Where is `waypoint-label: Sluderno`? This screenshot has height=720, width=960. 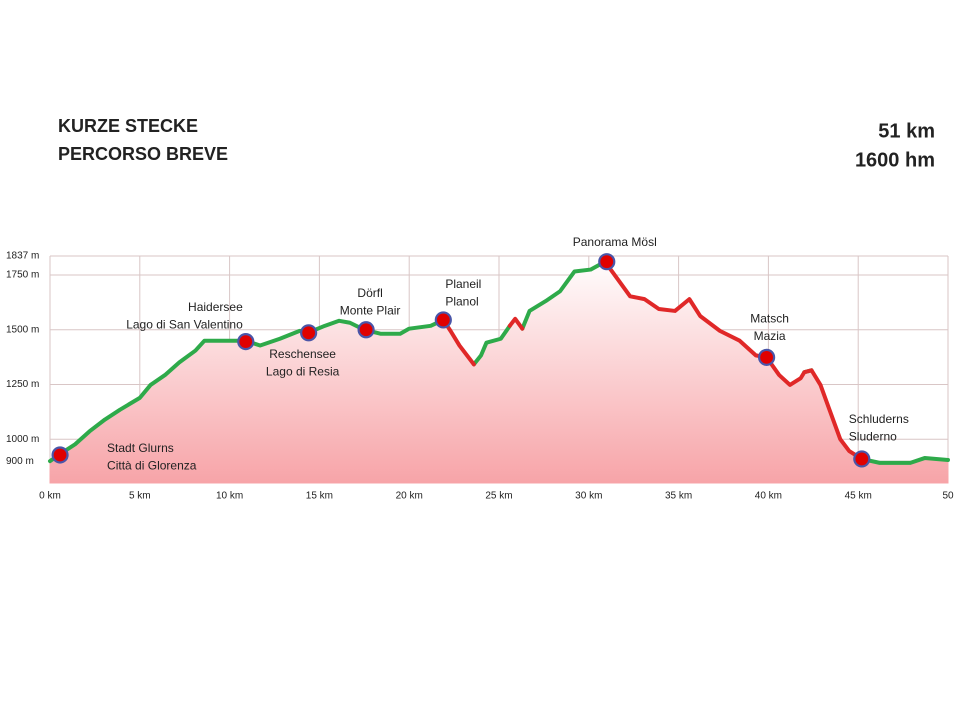 waypoint-label: Sluderno is located at coordinates (873, 437).